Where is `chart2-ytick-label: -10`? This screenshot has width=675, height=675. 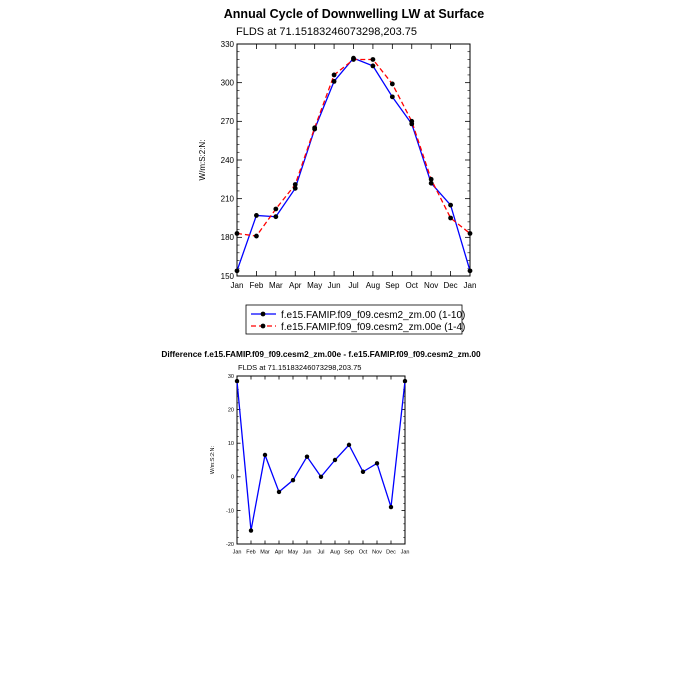 chart2-ytick-label: -10 is located at coordinates (230, 511).